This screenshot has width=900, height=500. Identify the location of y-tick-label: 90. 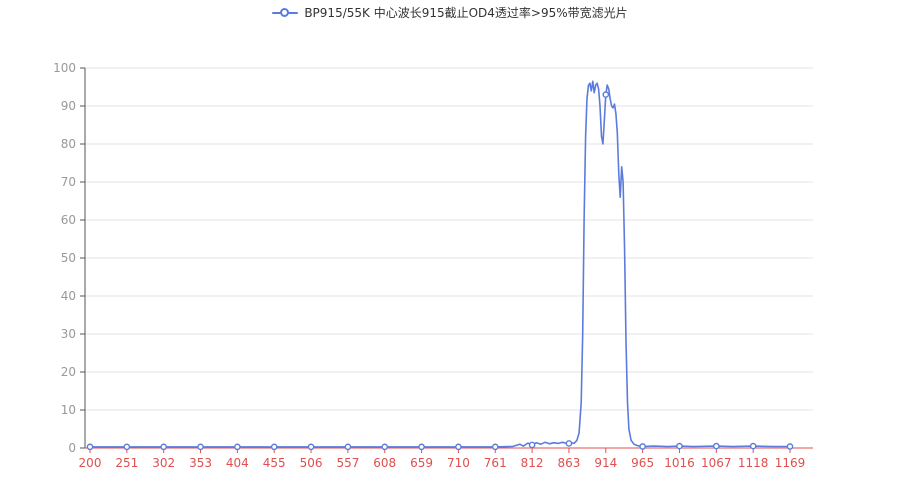
(68, 106).